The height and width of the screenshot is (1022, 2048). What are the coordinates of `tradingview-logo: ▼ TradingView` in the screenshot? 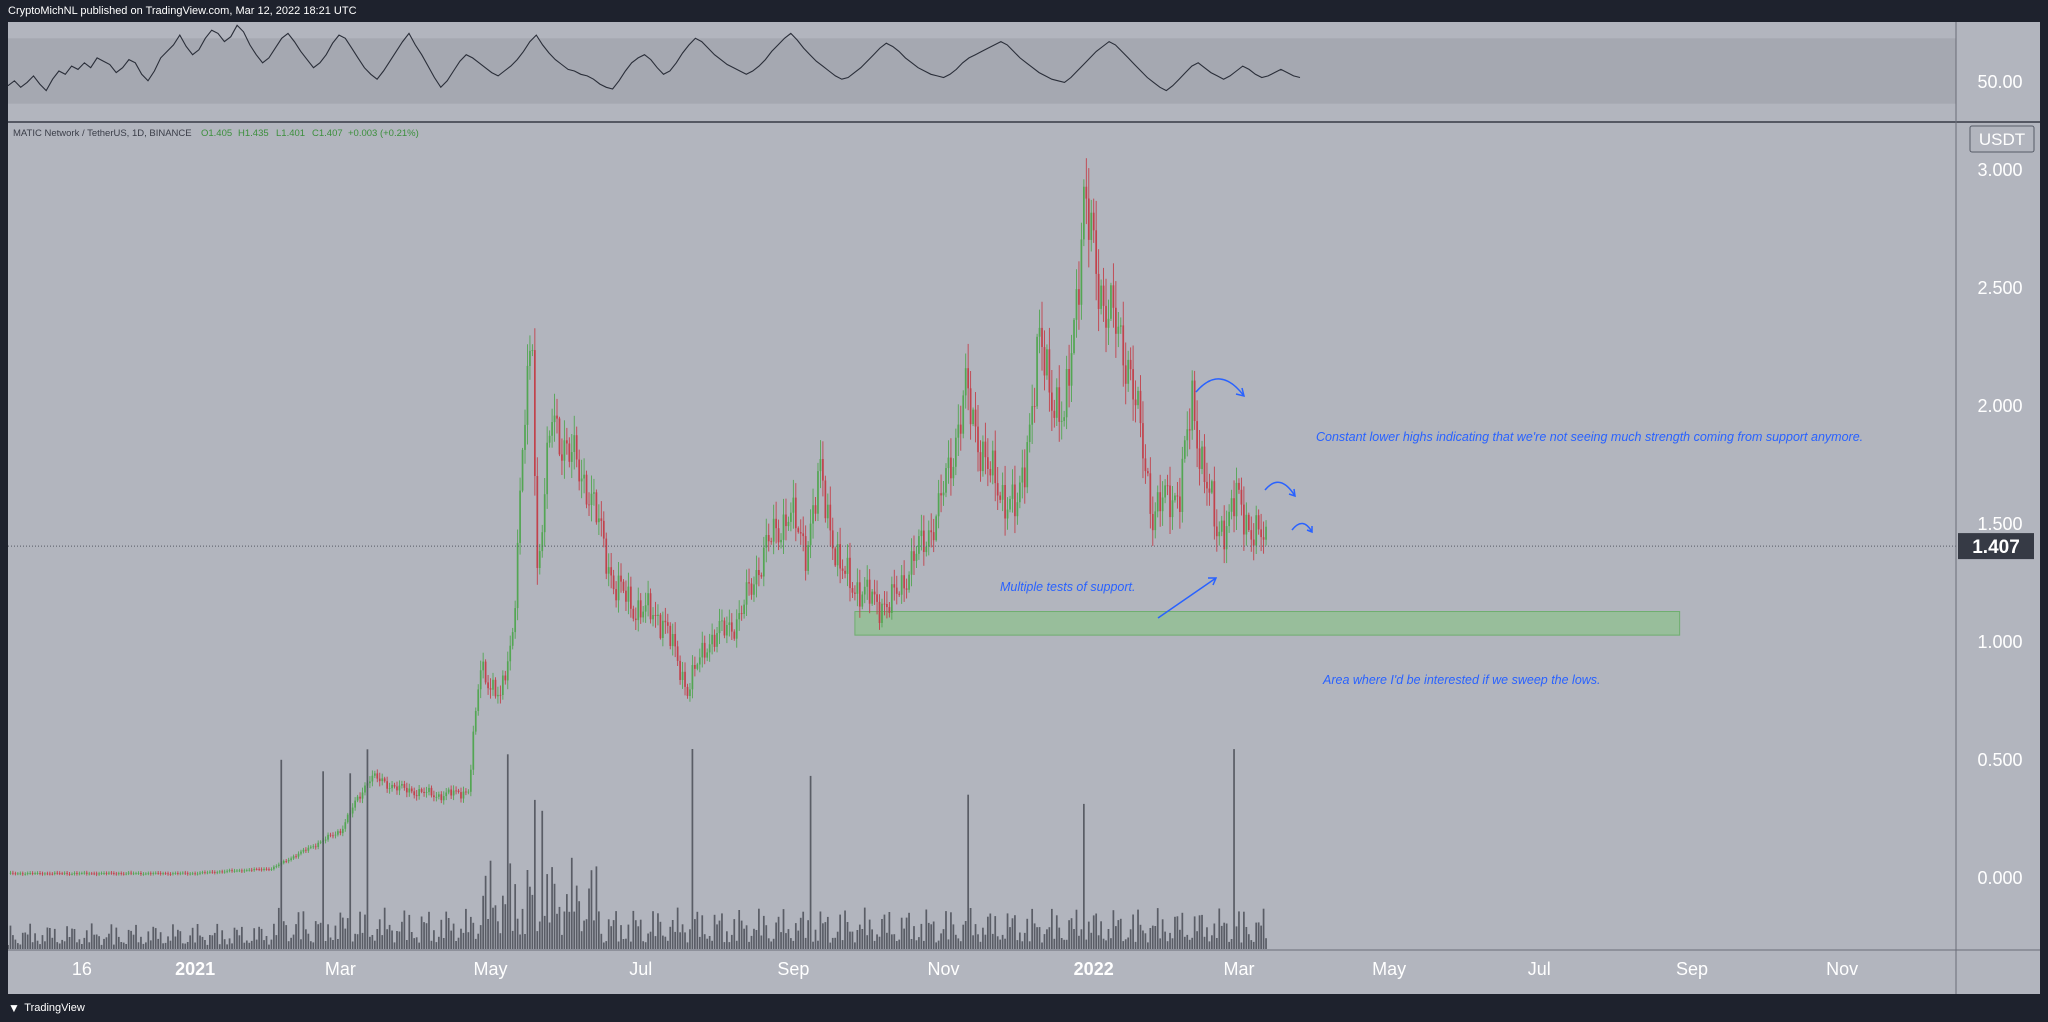 It's located at (46, 1008).